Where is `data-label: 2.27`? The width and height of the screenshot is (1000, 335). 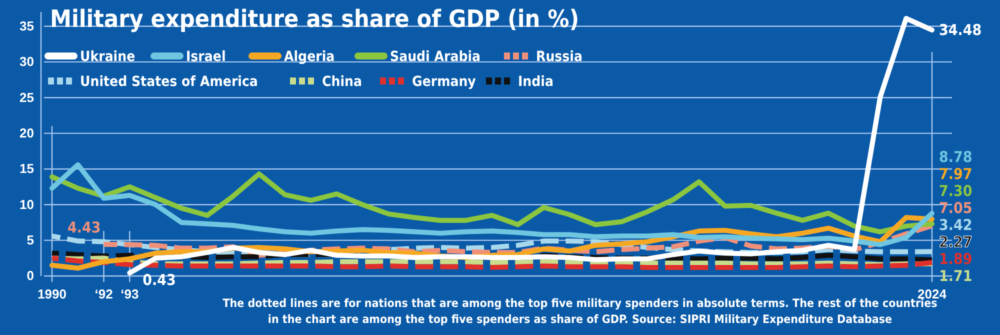 data-label: 2.27 is located at coordinates (955, 242).